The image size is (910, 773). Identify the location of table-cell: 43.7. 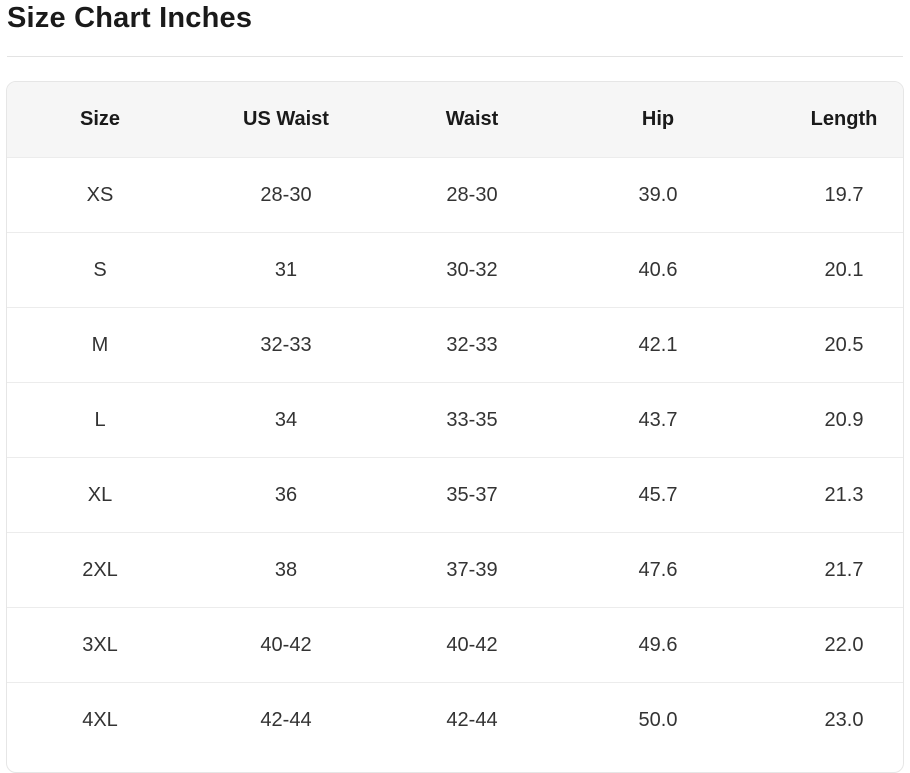
(658, 420).